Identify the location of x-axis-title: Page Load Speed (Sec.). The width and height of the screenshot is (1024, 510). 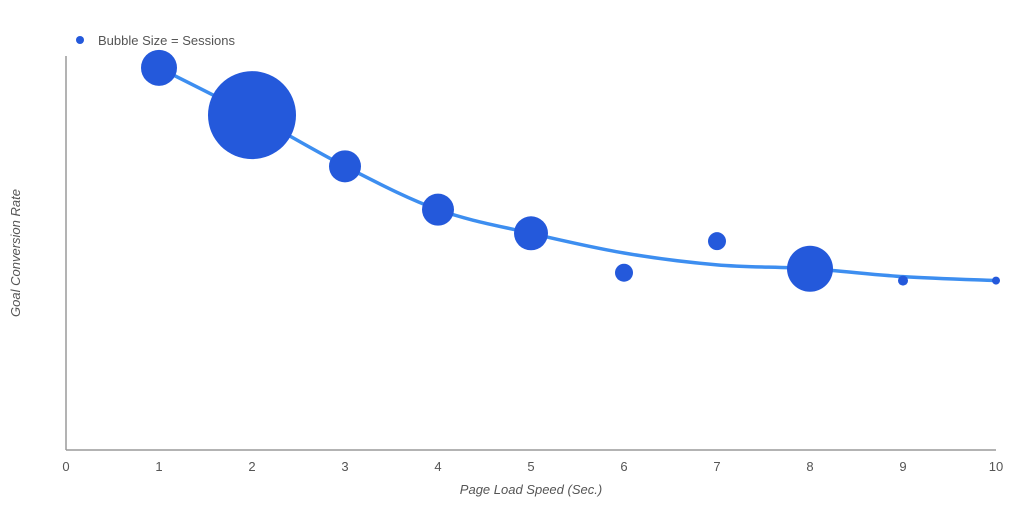
(531, 489).